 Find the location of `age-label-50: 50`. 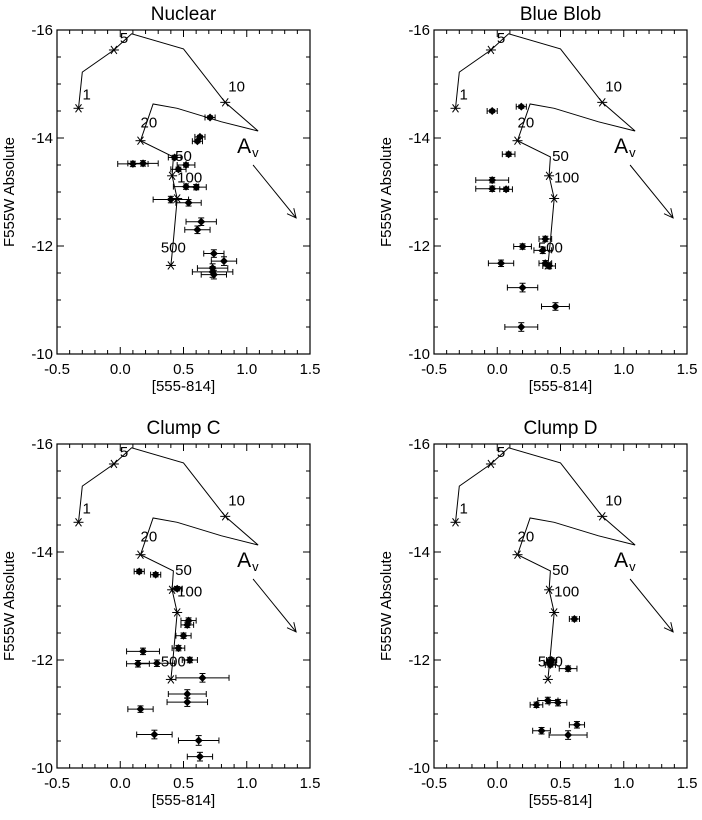

age-label-50: 50 is located at coordinates (183, 156).